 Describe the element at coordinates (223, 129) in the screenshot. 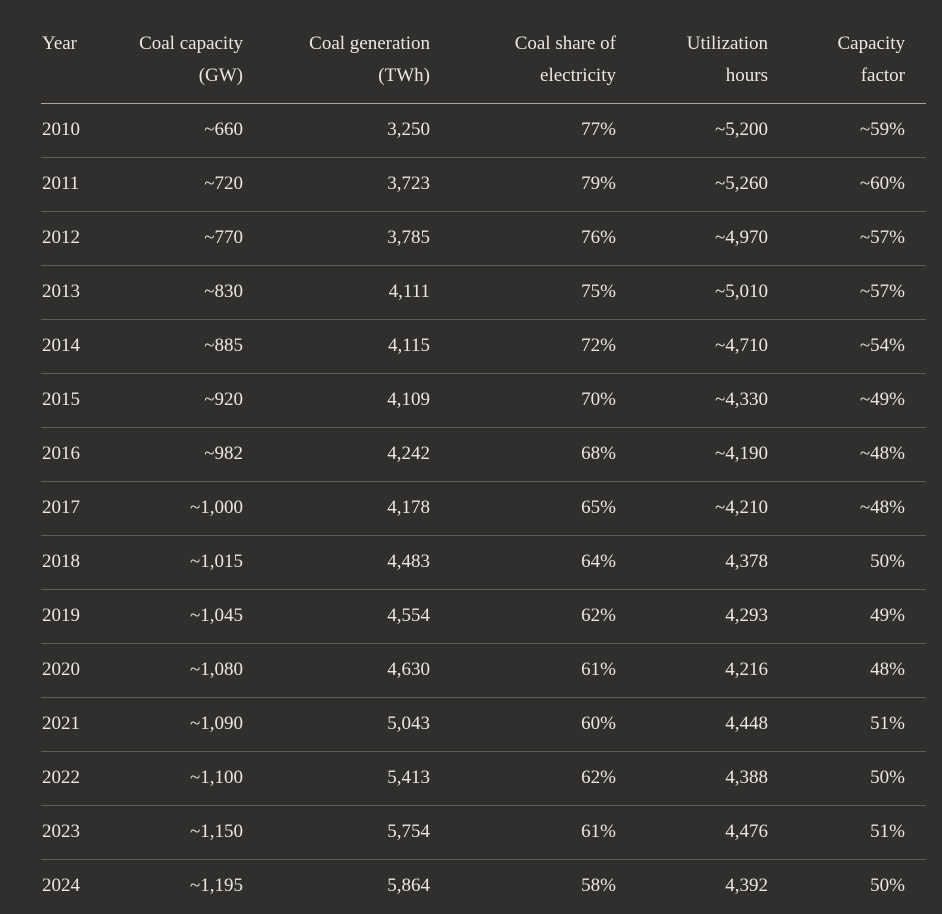

I see `table-cell: ~660` at that location.